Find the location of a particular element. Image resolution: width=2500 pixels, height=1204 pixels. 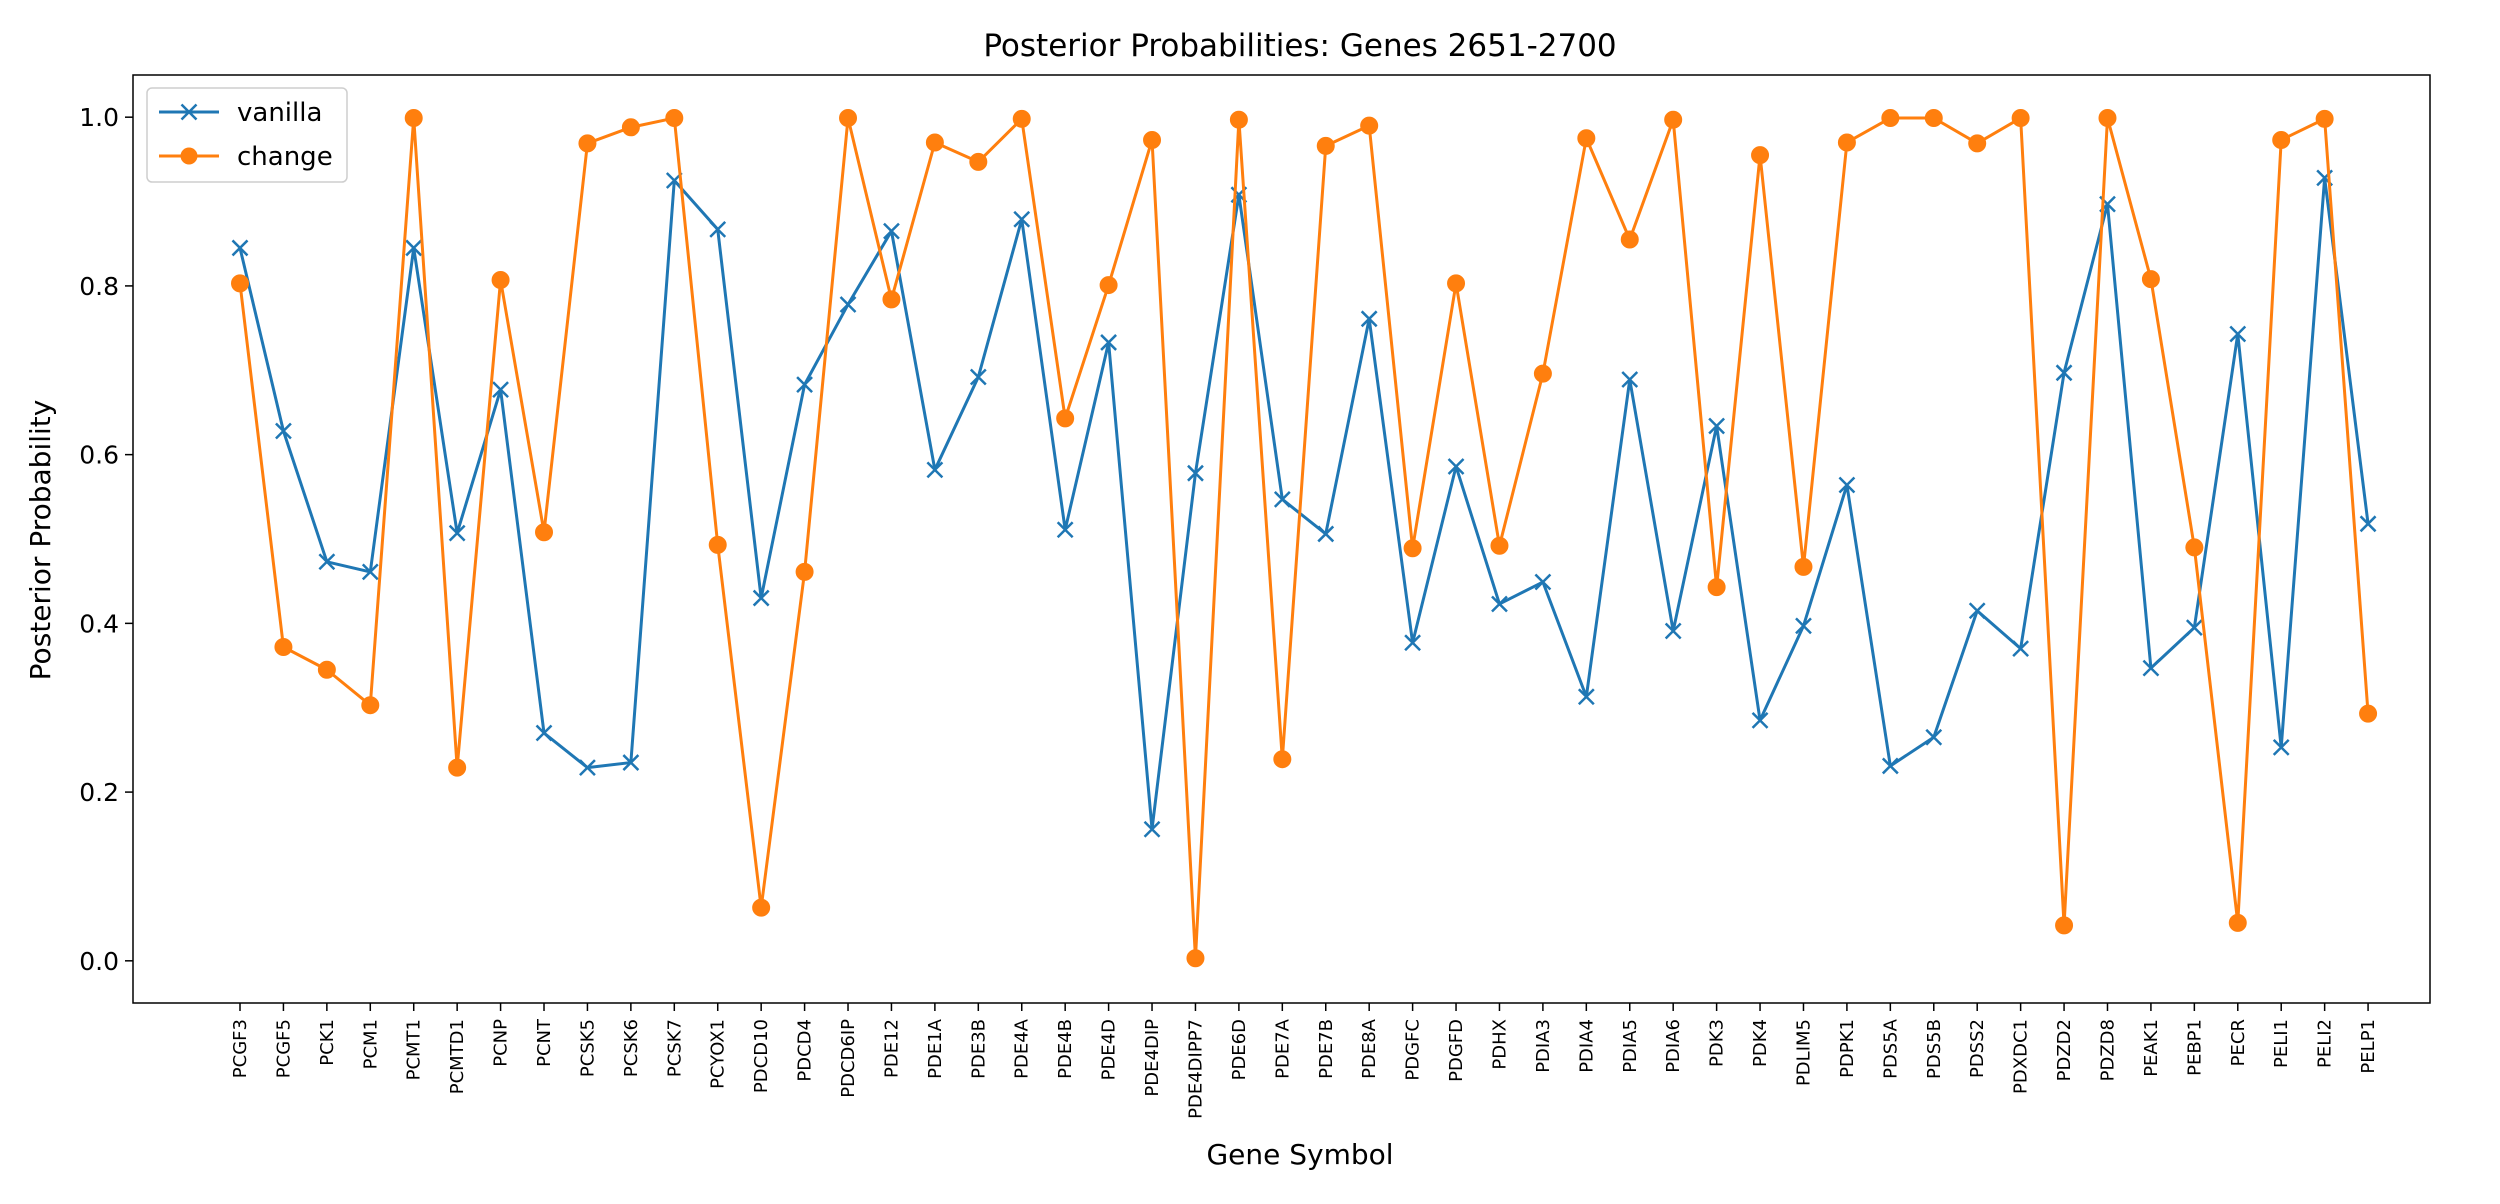

x-tick-label: PDE4B is located at coordinates (1065, 1049).